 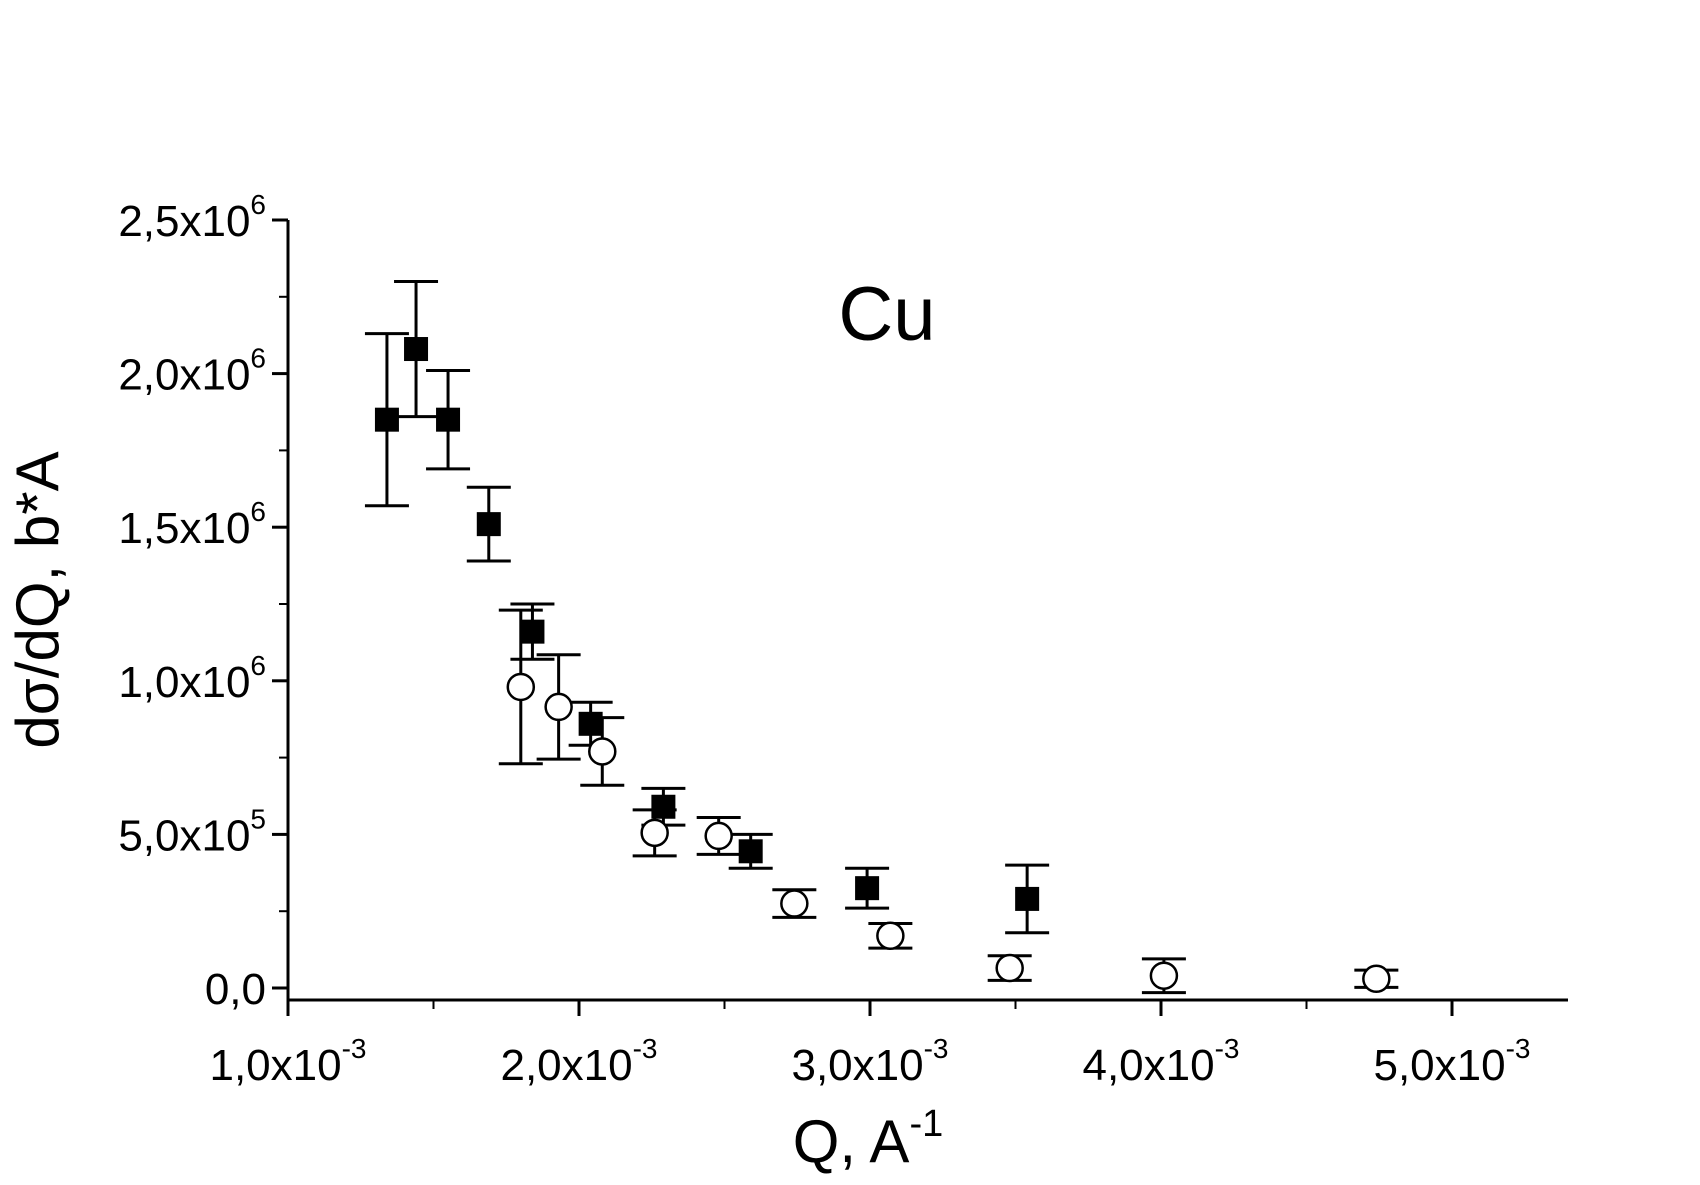 What do you see at coordinates (851, 1141) in the screenshot?
I see `x-axis-title-base: Q, A` at bounding box center [851, 1141].